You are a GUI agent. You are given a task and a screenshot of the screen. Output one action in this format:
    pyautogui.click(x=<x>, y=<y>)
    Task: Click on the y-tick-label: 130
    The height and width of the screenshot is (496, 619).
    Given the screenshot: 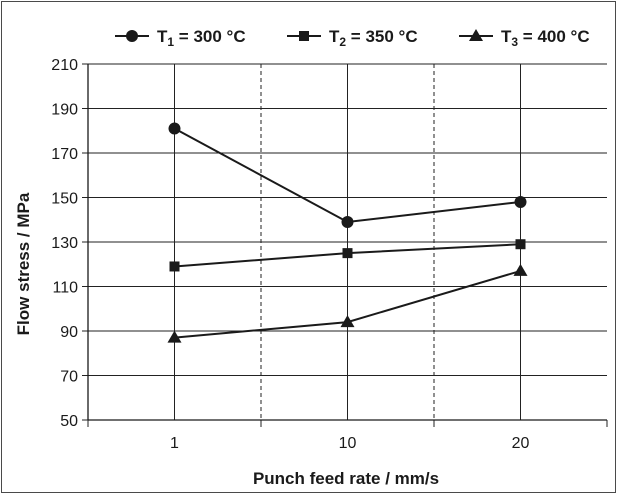 What is the action you would take?
    pyautogui.click(x=64, y=243)
    